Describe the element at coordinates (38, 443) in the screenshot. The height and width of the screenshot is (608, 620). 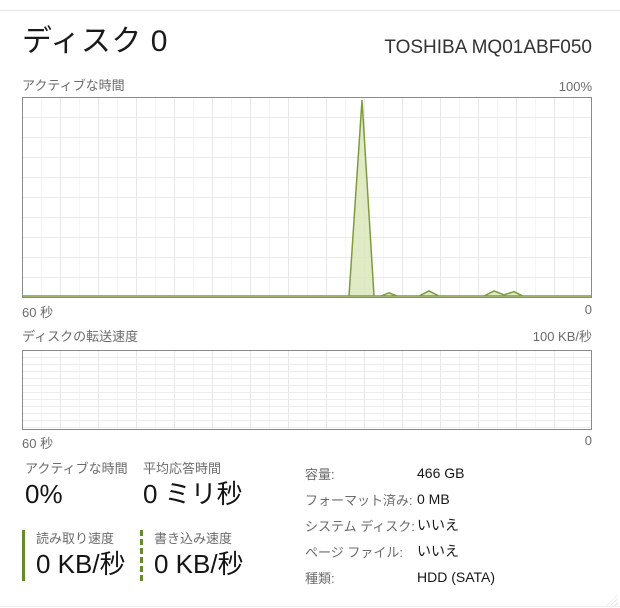
I see `transfer-rate-axis-left: 60 秒` at that location.